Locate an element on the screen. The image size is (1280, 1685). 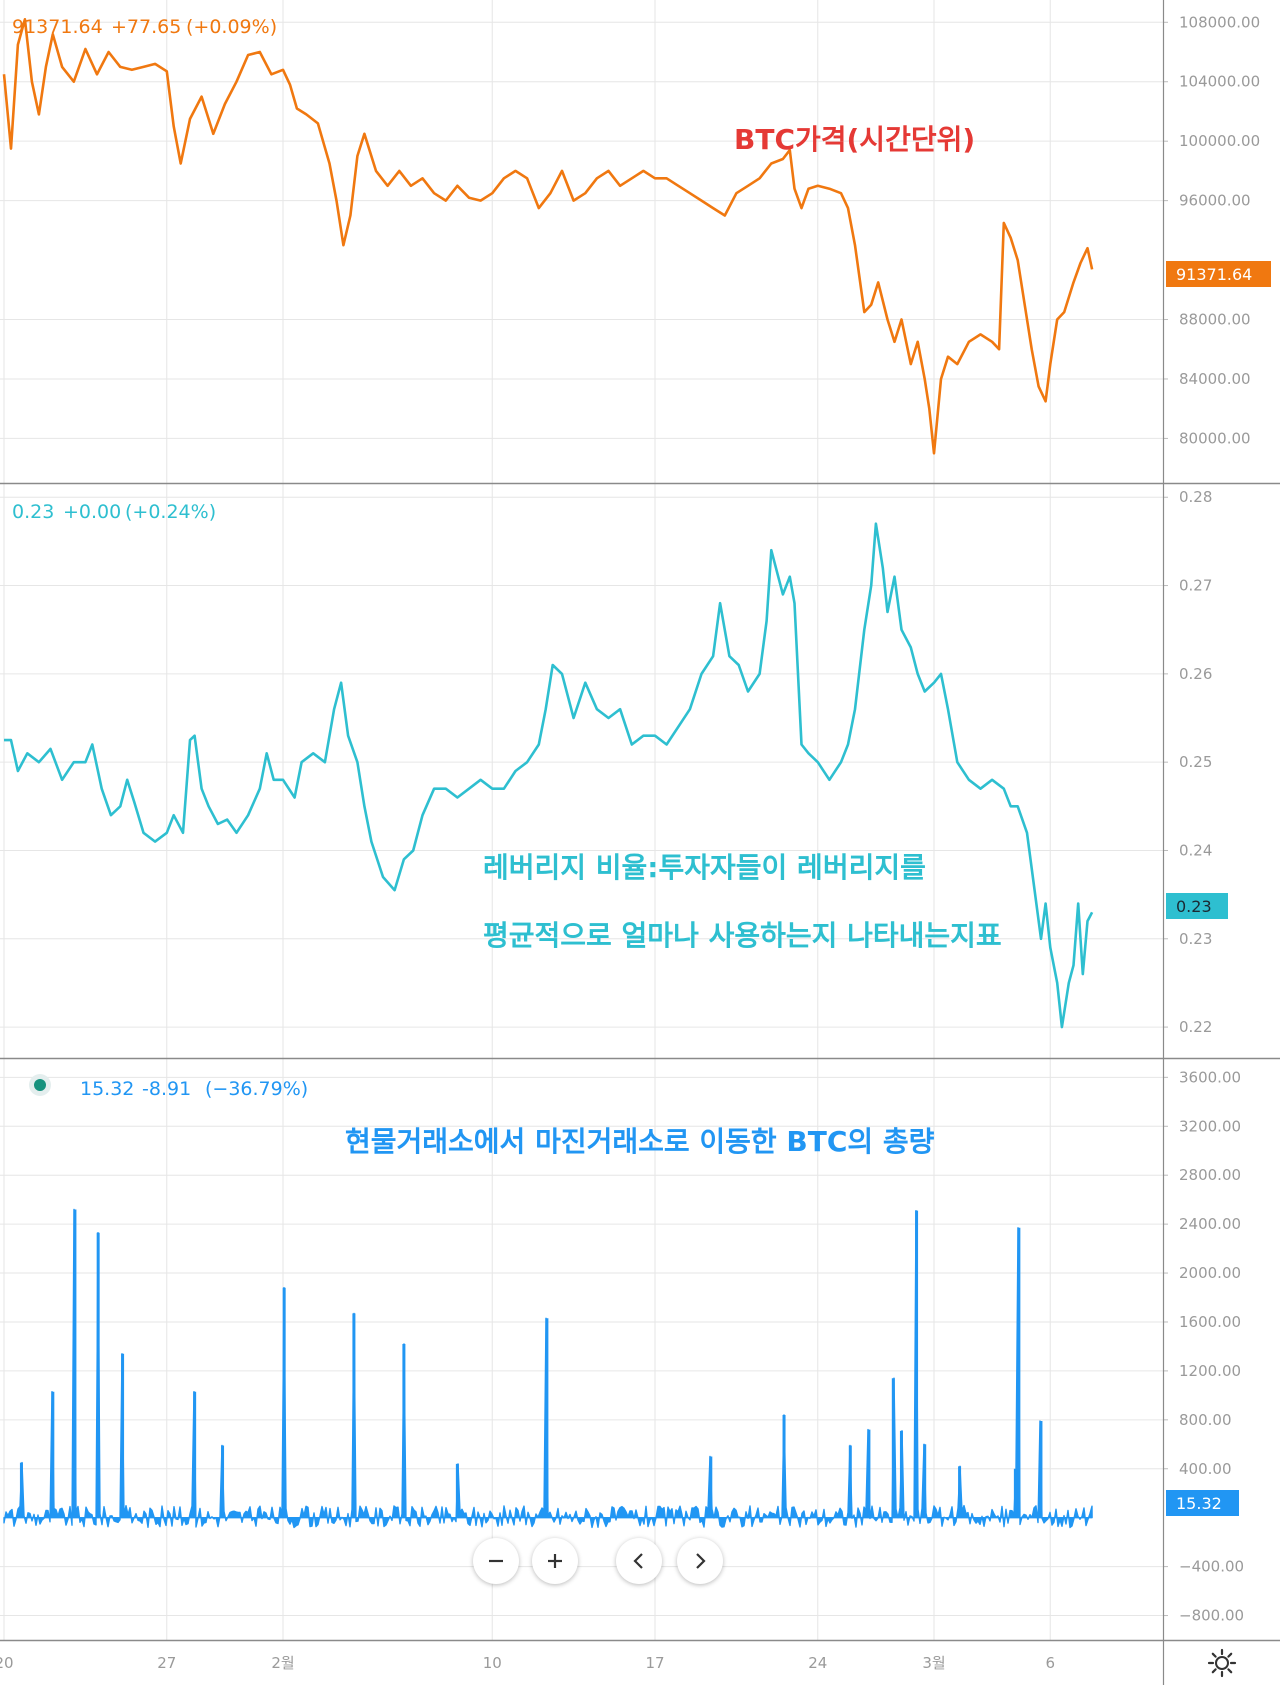
y-tick-label: 1600.00 is located at coordinates (1210, 1322).